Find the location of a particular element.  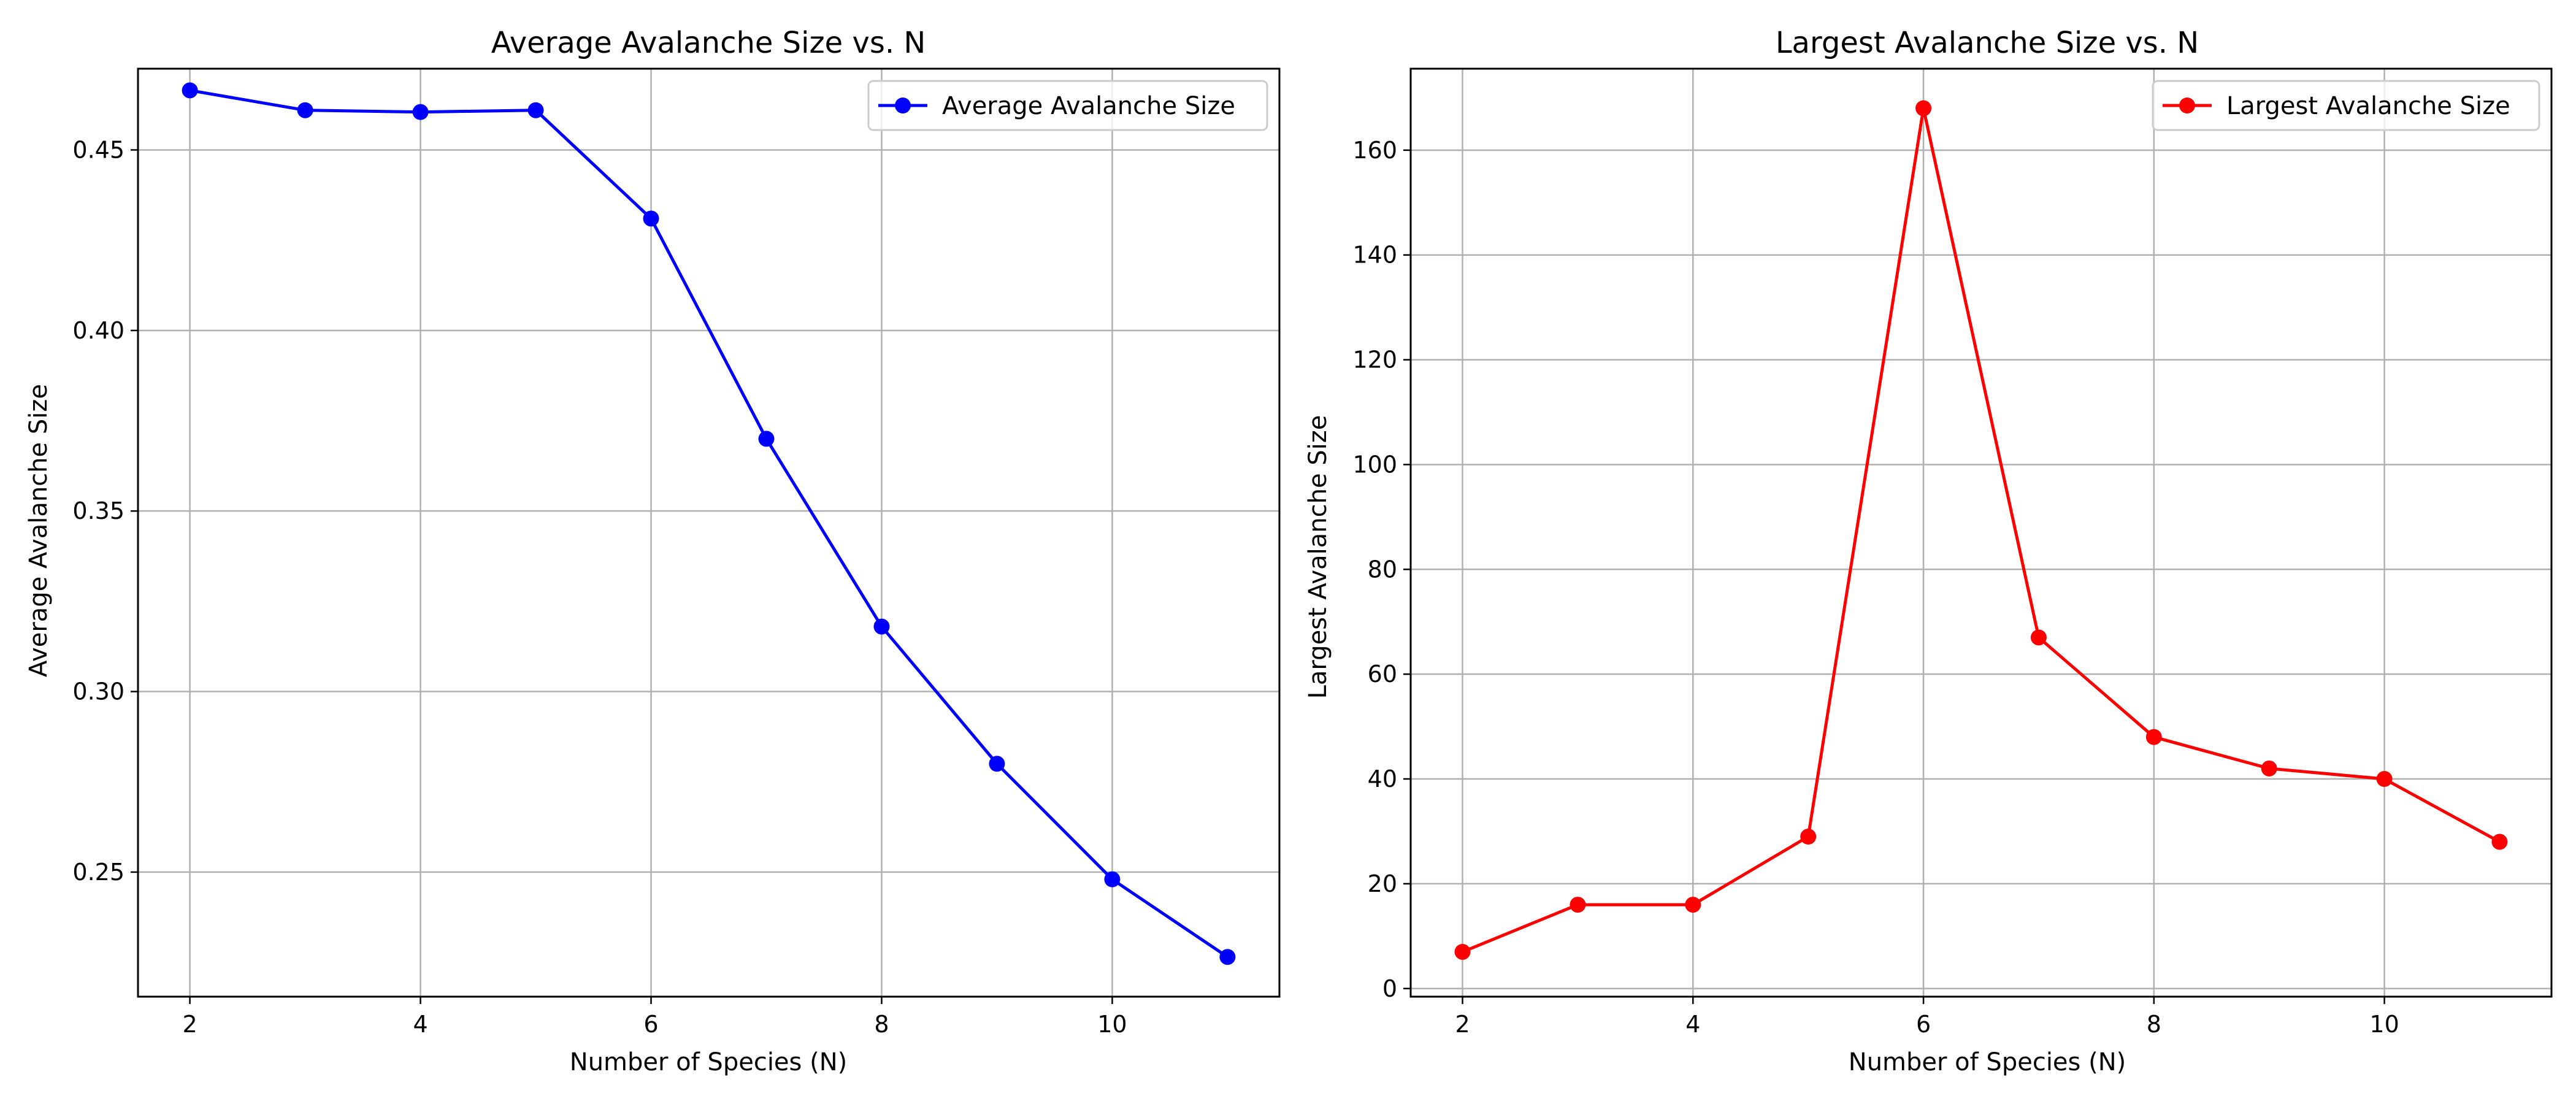

y-tick-label: 0.30 is located at coordinates (98, 691).